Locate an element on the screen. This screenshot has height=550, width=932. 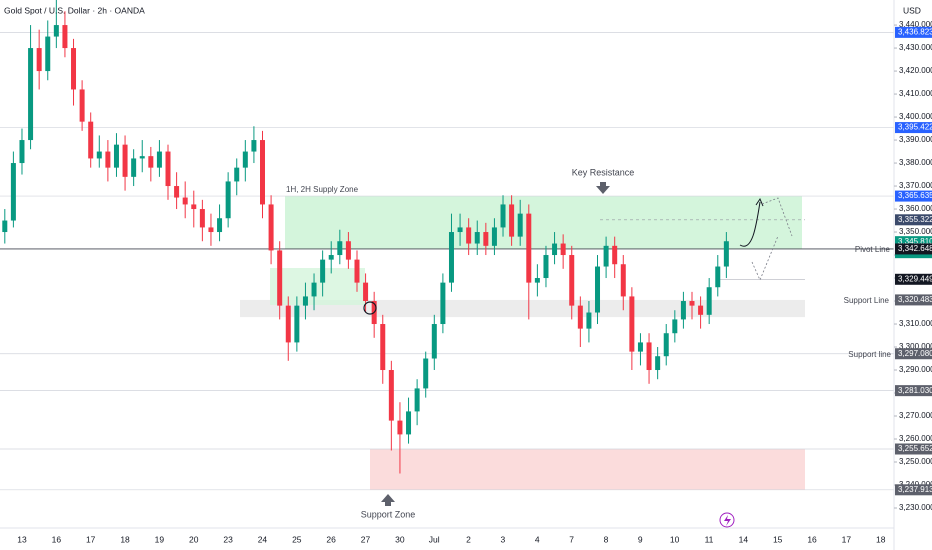
support-arrow is located at coordinates (388, 500).